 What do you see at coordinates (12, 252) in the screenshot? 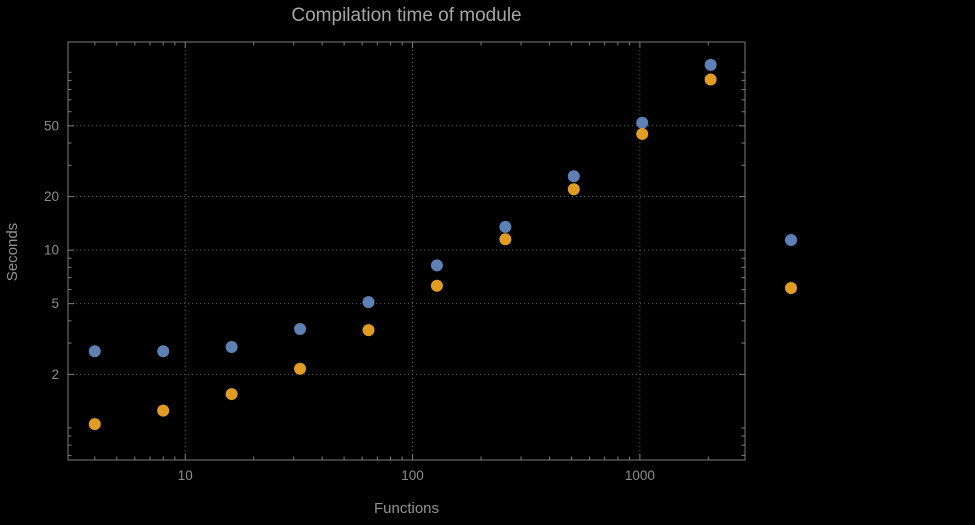
I see `y-axis-label: Seconds` at bounding box center [12, 252].